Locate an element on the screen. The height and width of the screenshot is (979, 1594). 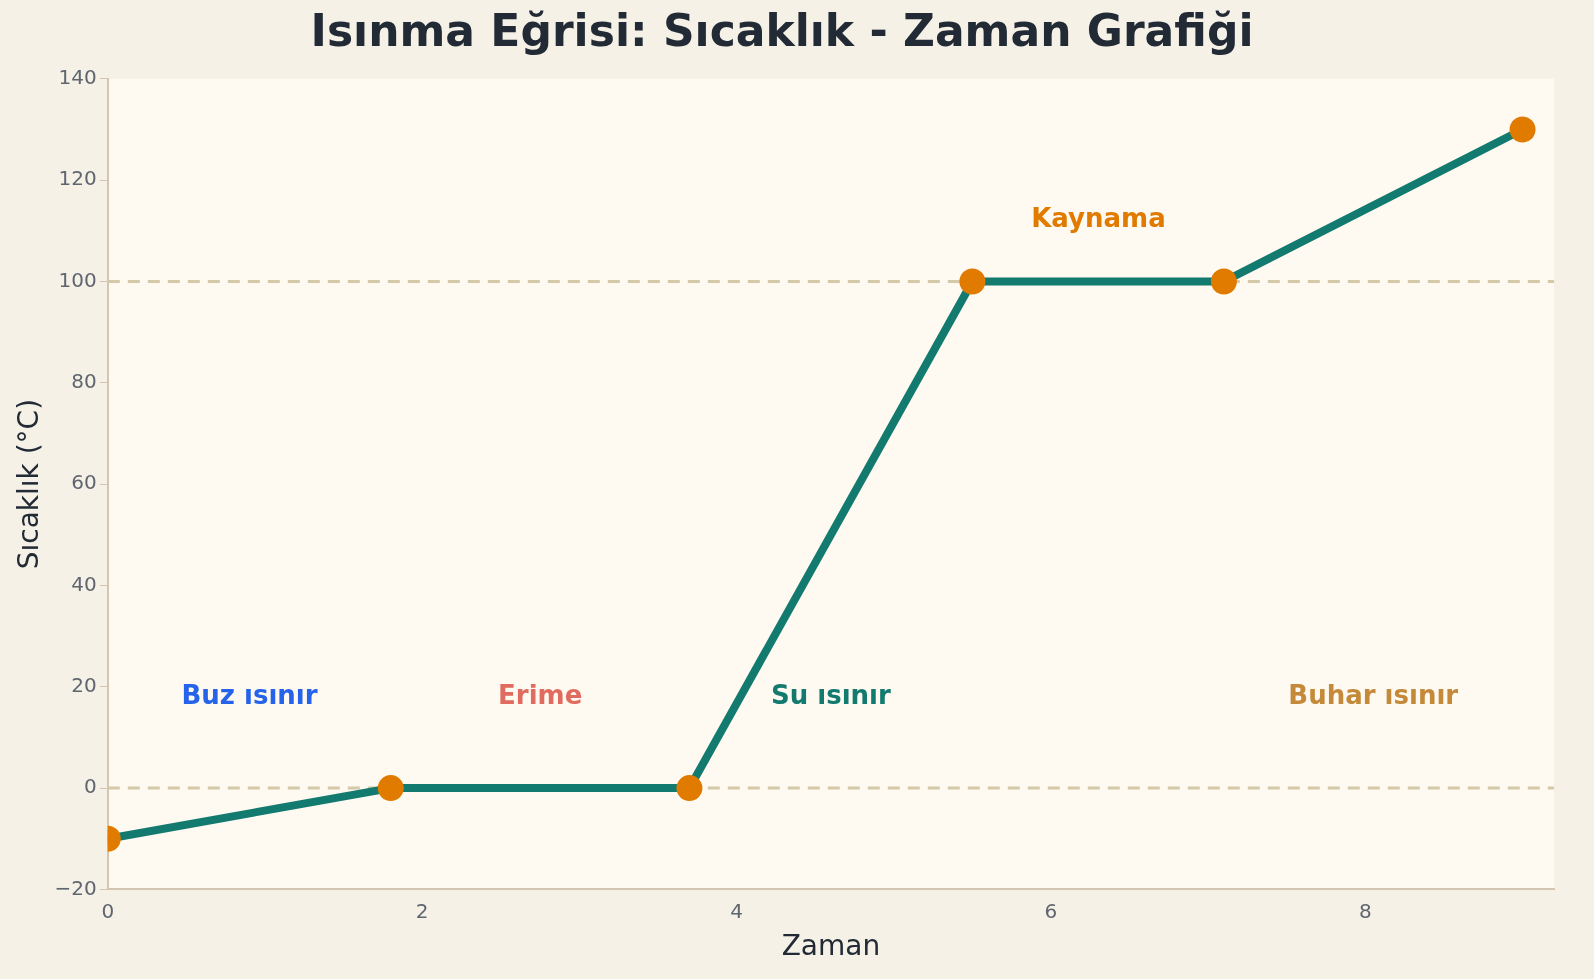
annotation: Kaynama is located at coordinates (1098, 218).